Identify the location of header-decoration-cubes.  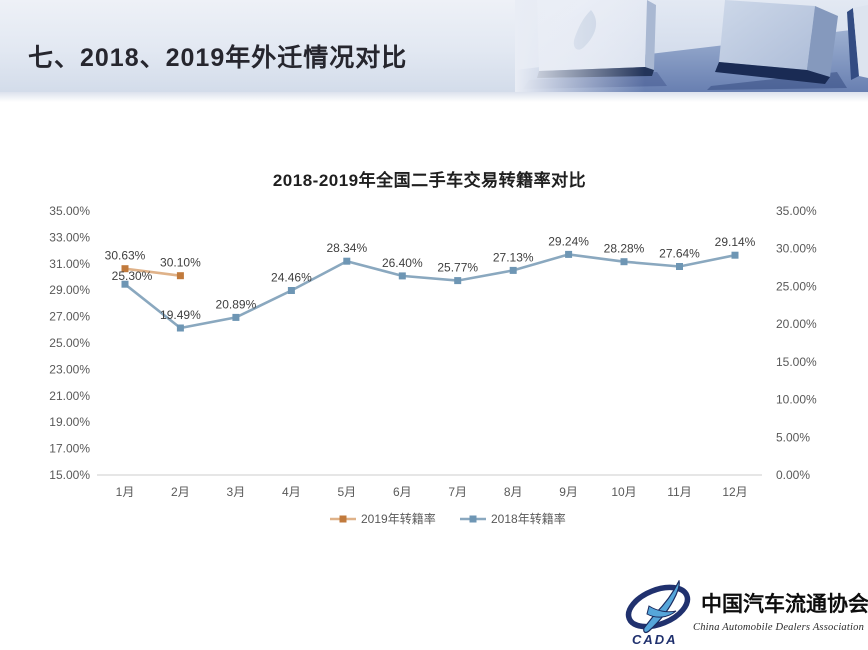
(691, 46).